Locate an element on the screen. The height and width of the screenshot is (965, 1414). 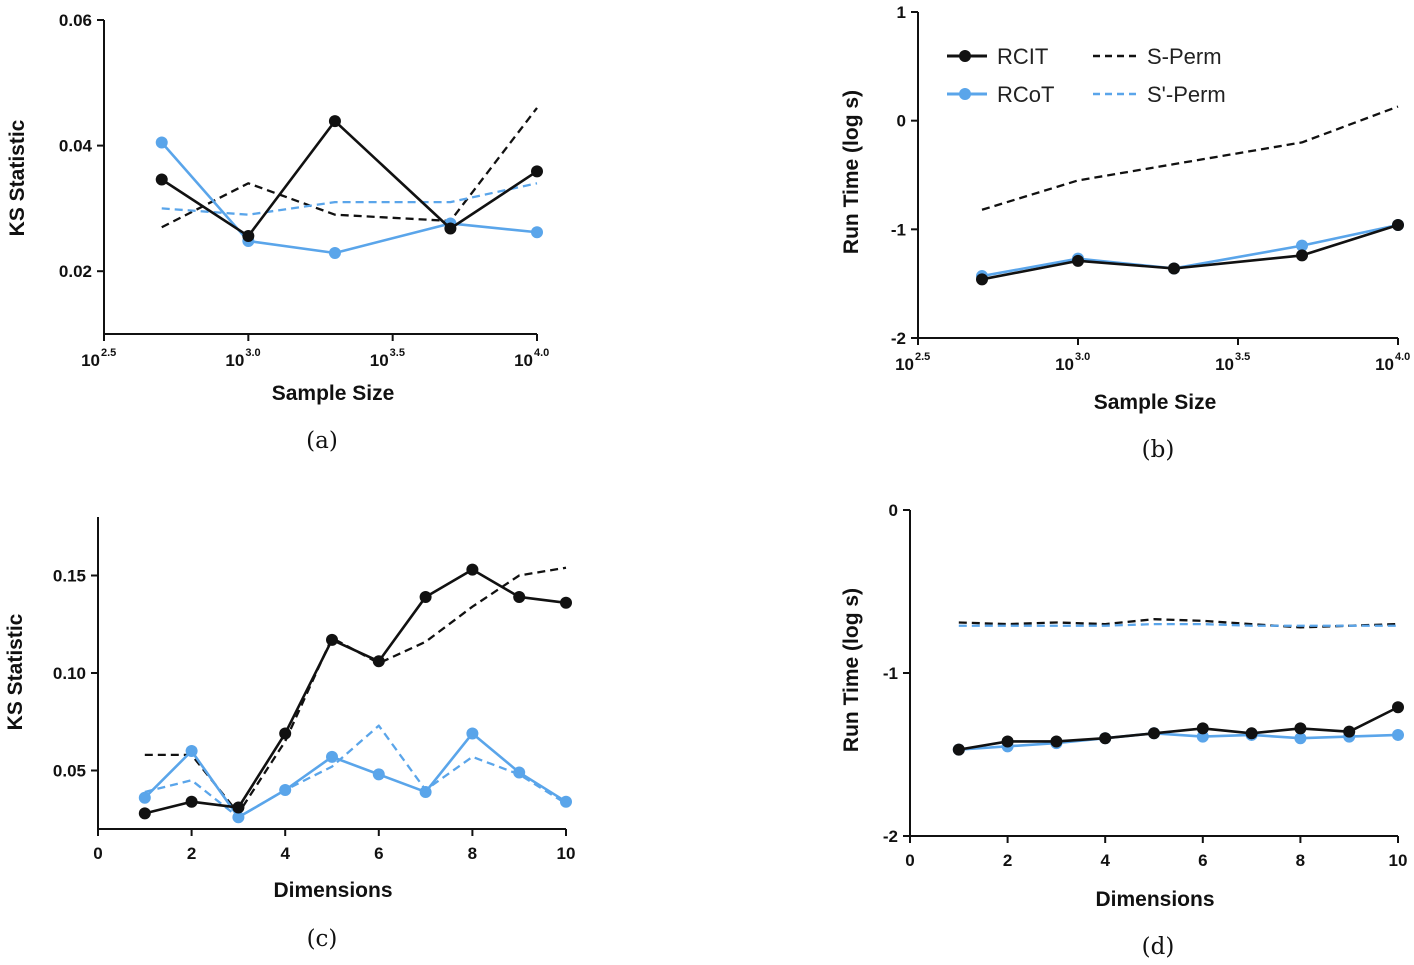
panel-a-series-sperm-line is located at coordinates (349, 168).